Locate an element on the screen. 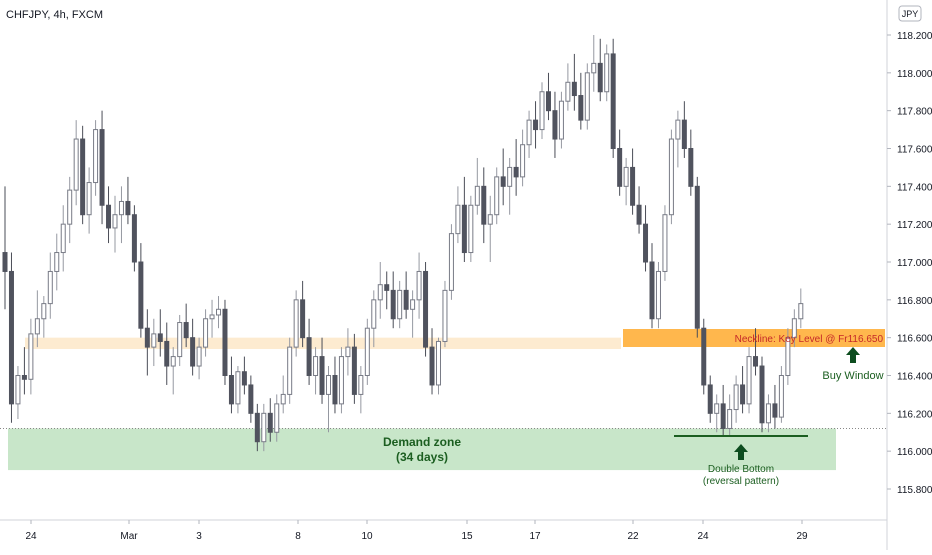 Image resolution: width=932 pixels, height=555 pixels. time-tick-label: 15 is located at coordinates (467, 536).